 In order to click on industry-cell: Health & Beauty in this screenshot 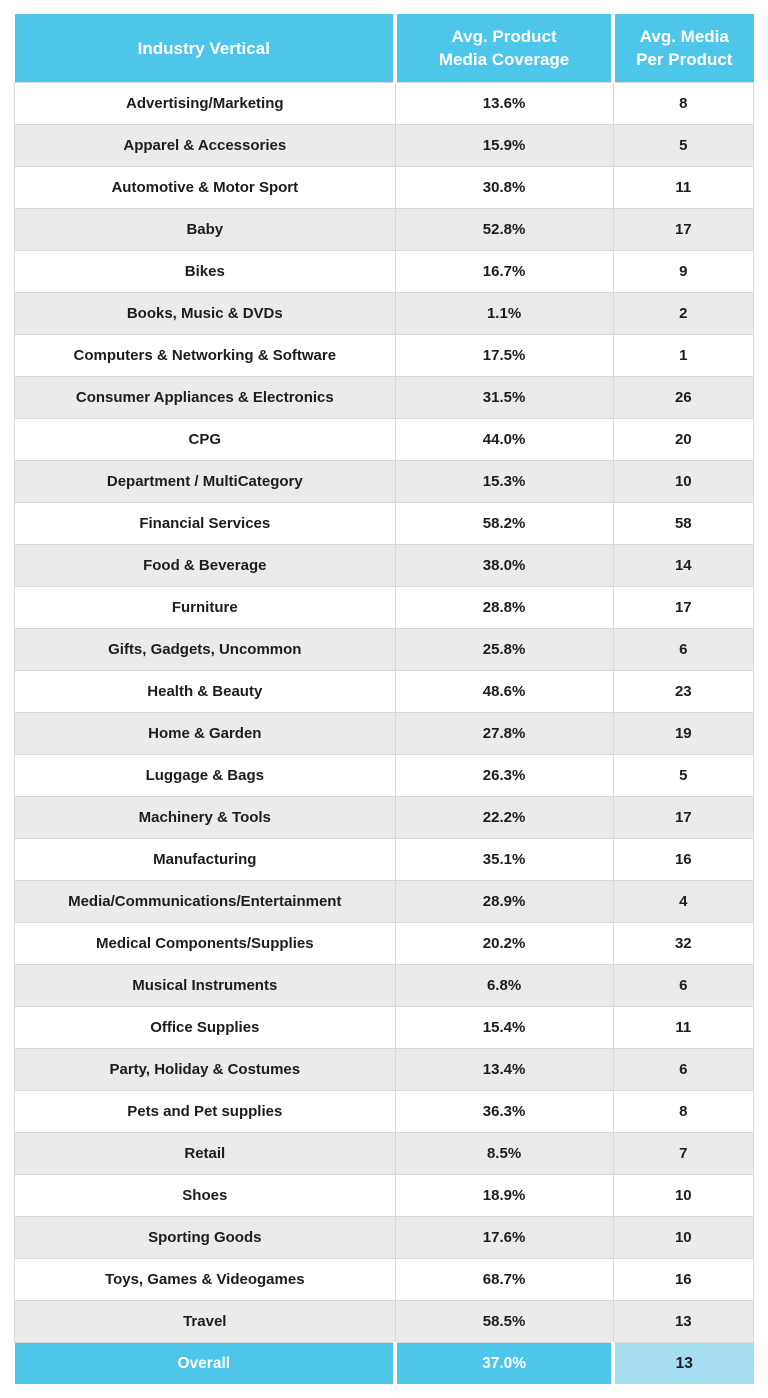, I will do `click(205, 691)`.